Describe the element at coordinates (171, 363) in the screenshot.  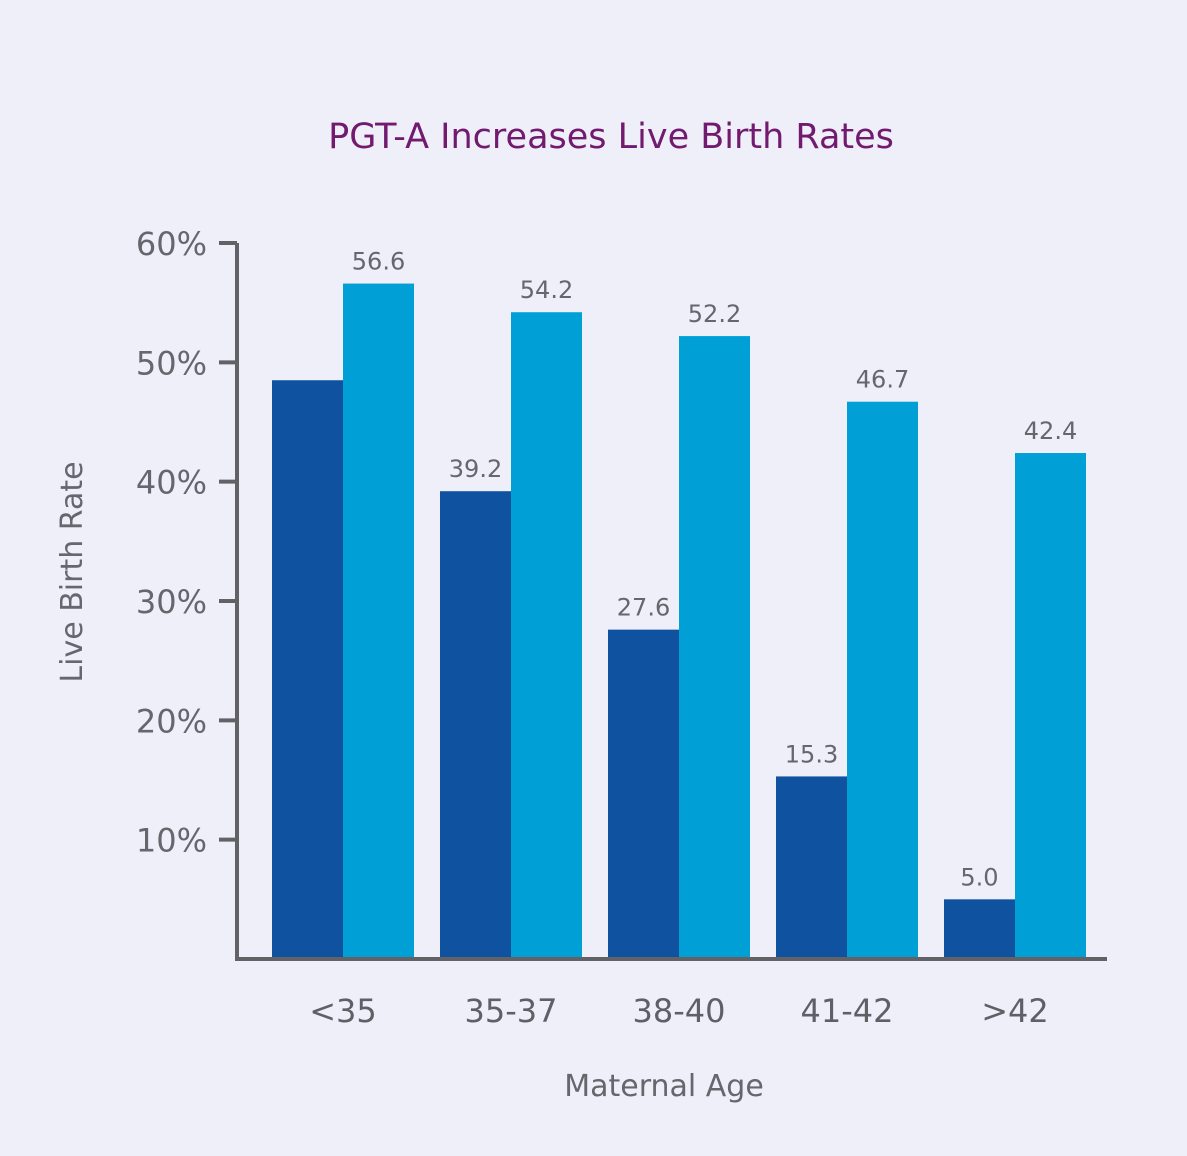
I see `y-tick-label: 50%` at that location.